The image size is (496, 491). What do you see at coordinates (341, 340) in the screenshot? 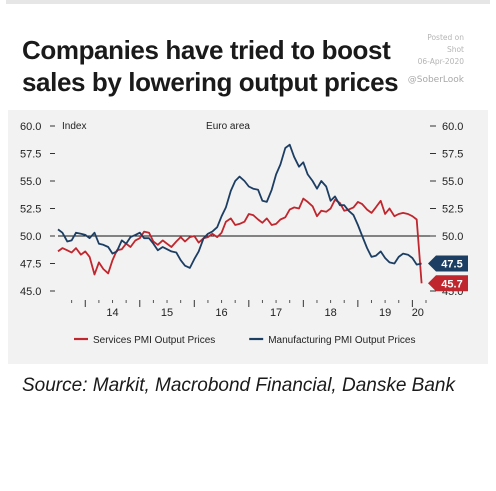
I see `legend-label-manufacturing: Manufacturing PMI Output Prices` at bounding box center [341, 340].